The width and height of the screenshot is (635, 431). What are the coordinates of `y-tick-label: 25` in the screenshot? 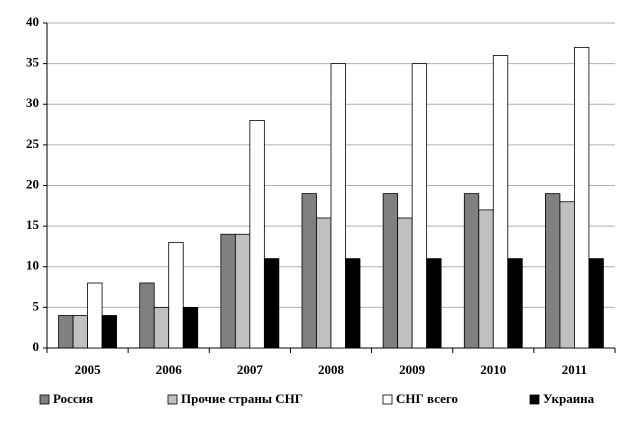 It's located at (33, 143).